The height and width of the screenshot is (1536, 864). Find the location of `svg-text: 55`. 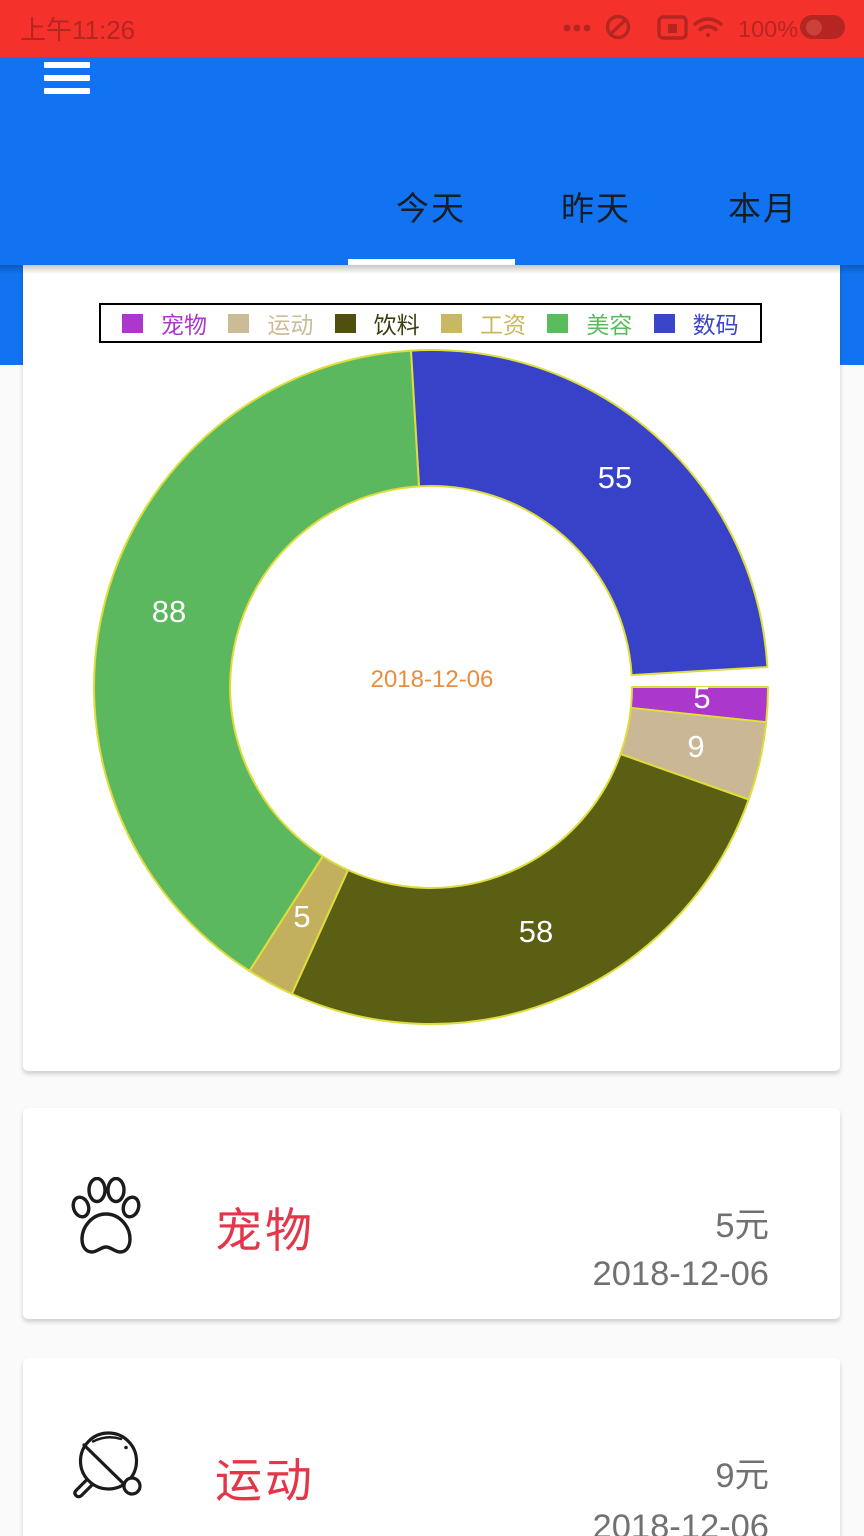

svg-text: 55 is located at coordinates (615, 477).